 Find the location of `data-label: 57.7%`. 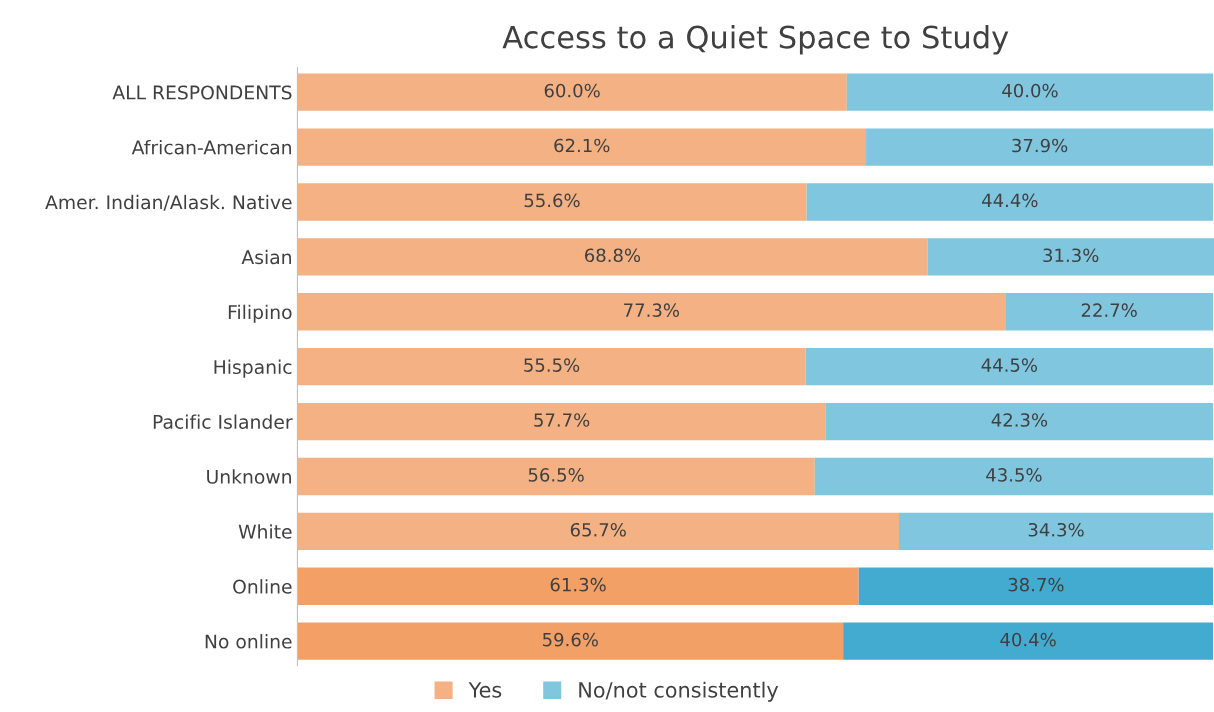

data-label: 57.7% is located at coordinates (562, 420).